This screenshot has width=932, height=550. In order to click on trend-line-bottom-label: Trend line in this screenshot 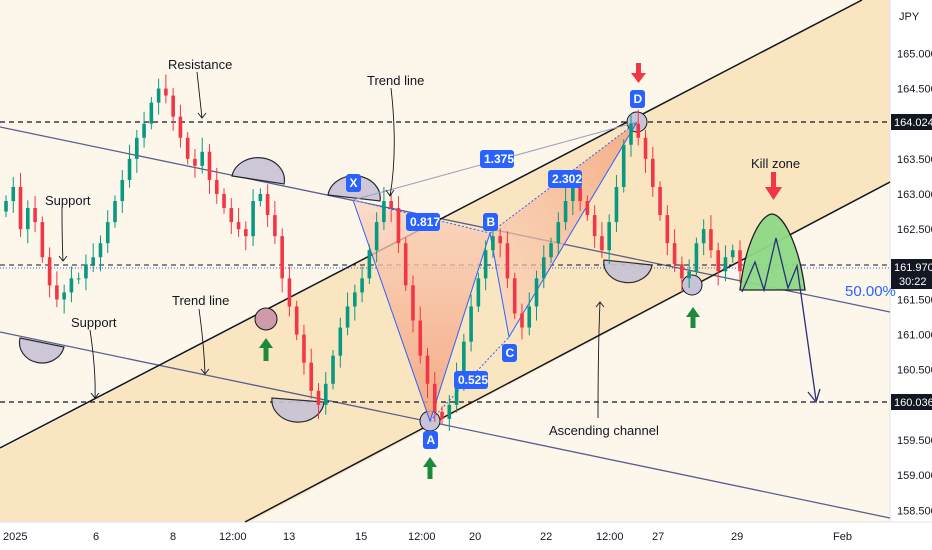, I will do `click(200, 300)`.